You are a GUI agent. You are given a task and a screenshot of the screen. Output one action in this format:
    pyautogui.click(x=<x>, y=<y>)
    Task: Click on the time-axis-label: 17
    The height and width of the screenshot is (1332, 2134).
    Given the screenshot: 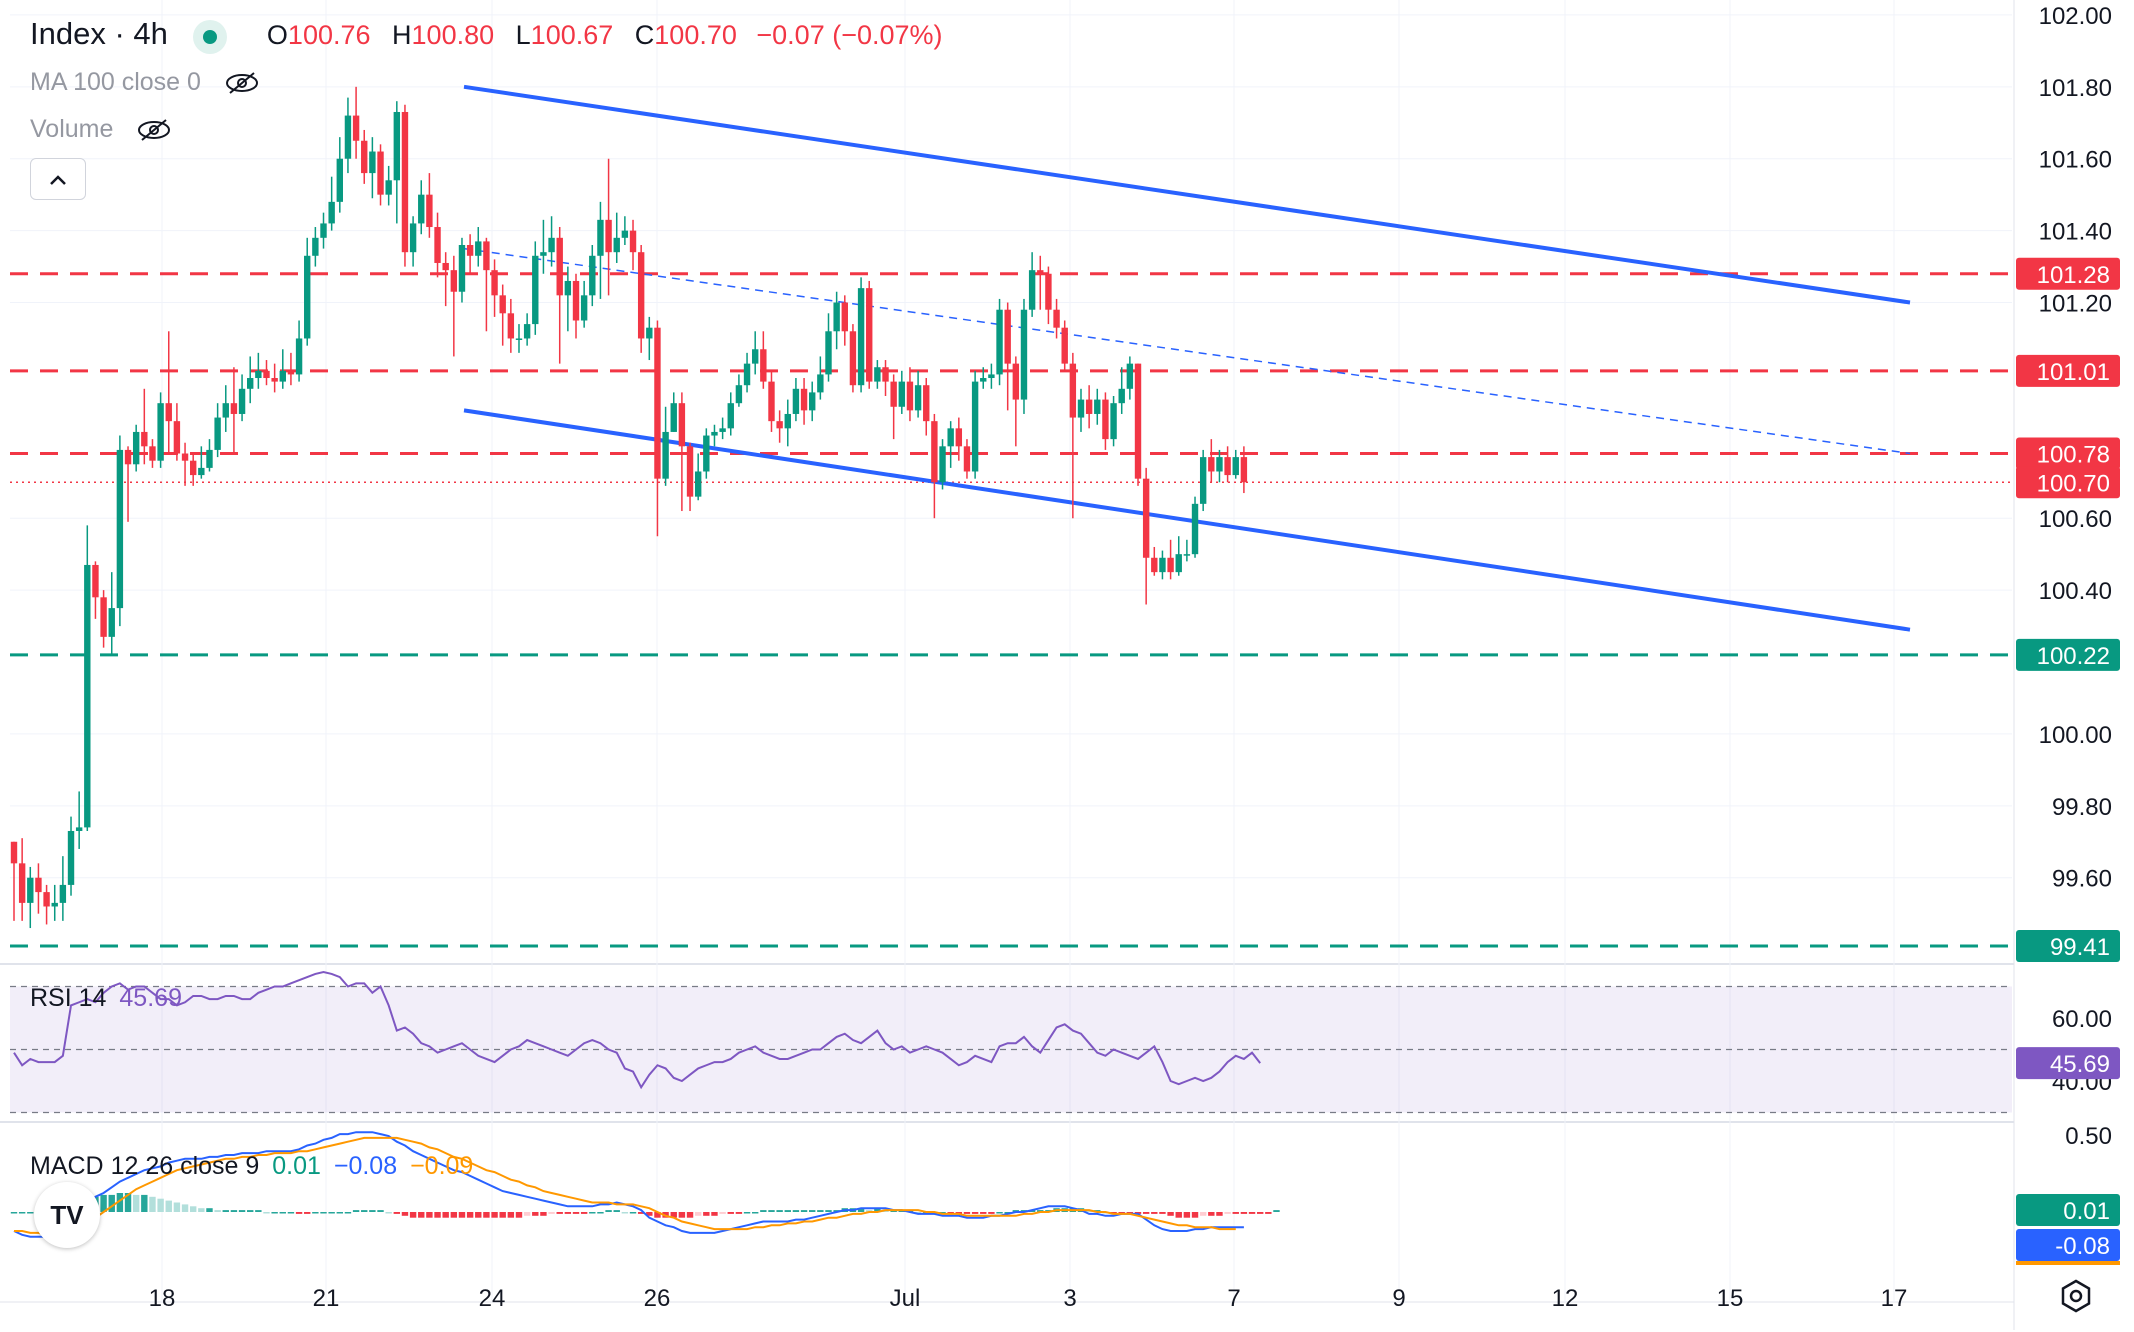 What is the action you would take?
    pyautogui.click(x=1894, y=1298)
    